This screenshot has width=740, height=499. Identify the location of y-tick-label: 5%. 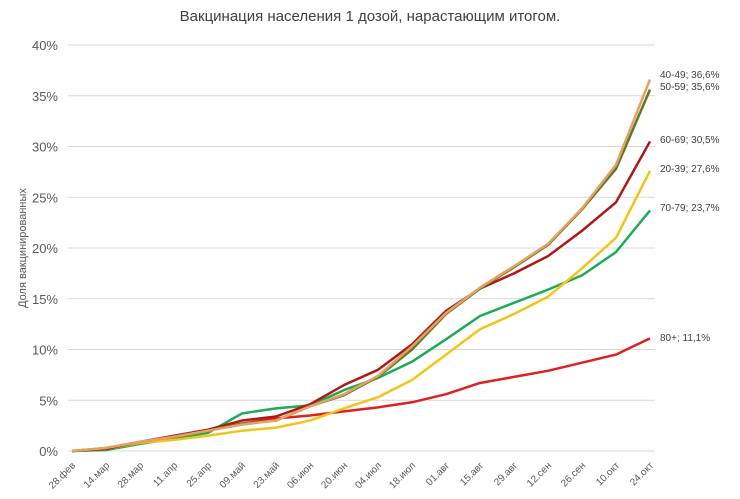
(48, 400).